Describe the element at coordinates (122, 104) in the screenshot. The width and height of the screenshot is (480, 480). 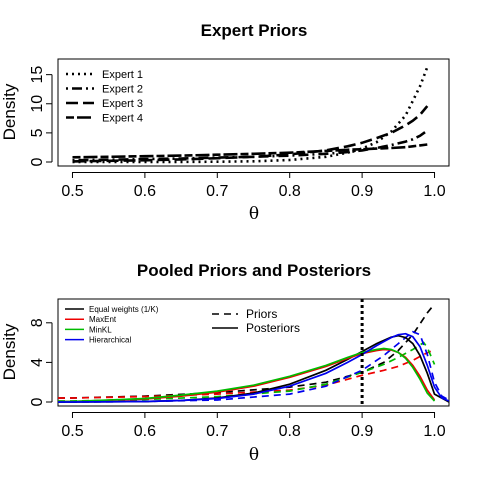
I see `legend-label: Expert 3` at that location.